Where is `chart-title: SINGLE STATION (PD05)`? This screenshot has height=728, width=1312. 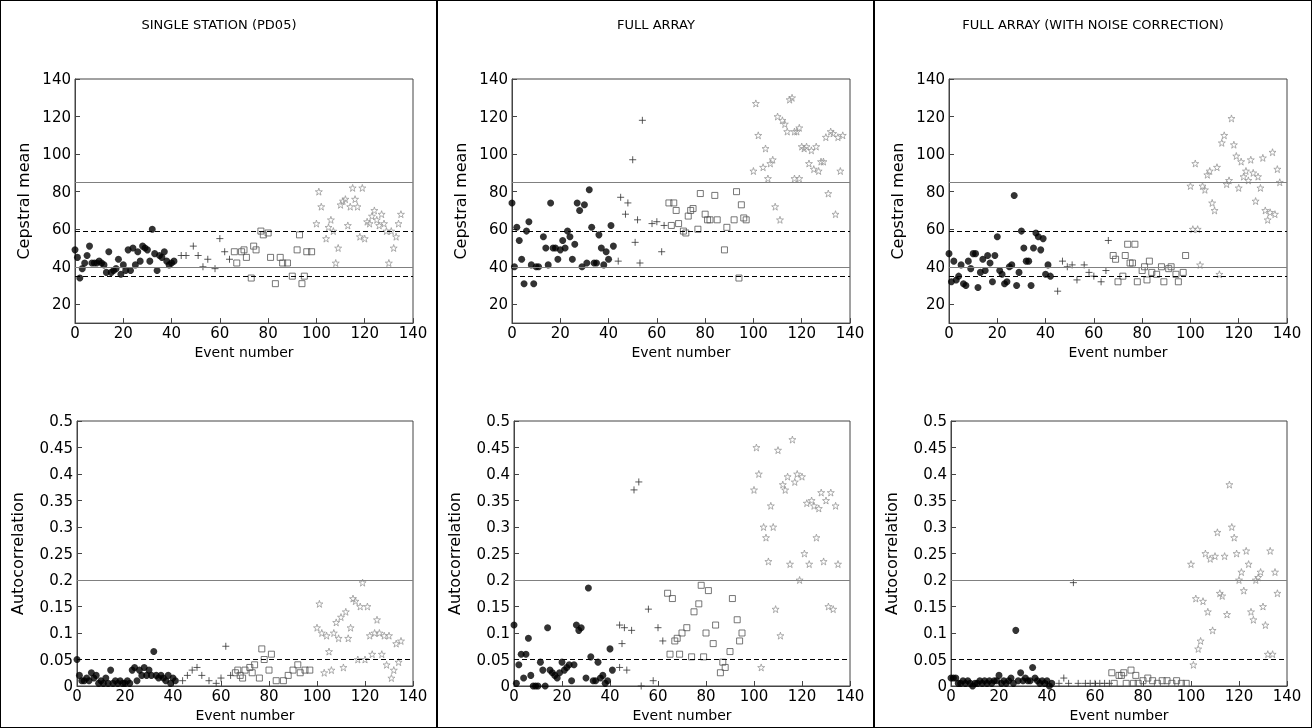 chart-title: SINGLE STATION (PD05) is located at coordinates (219, 24).